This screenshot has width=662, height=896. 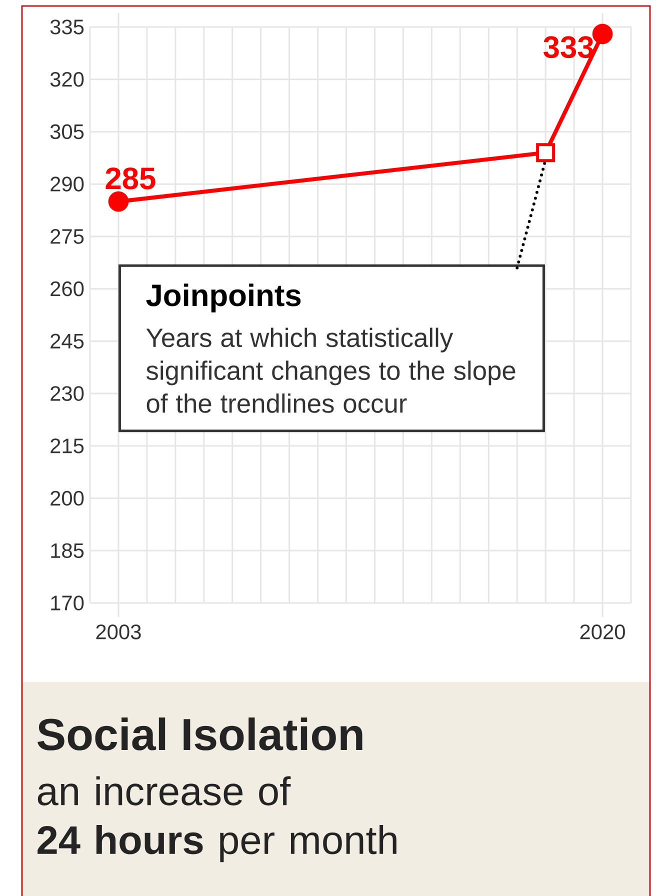 I want to click on text: Social Isolation, so click(x=199, y=734).